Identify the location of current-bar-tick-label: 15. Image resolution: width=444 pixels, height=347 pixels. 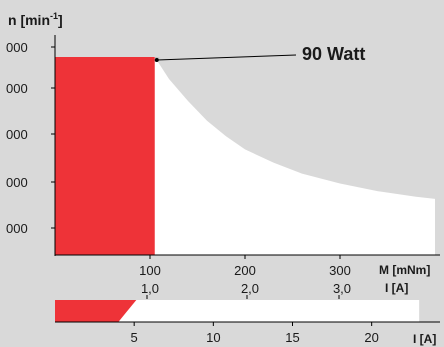
(292, 337).